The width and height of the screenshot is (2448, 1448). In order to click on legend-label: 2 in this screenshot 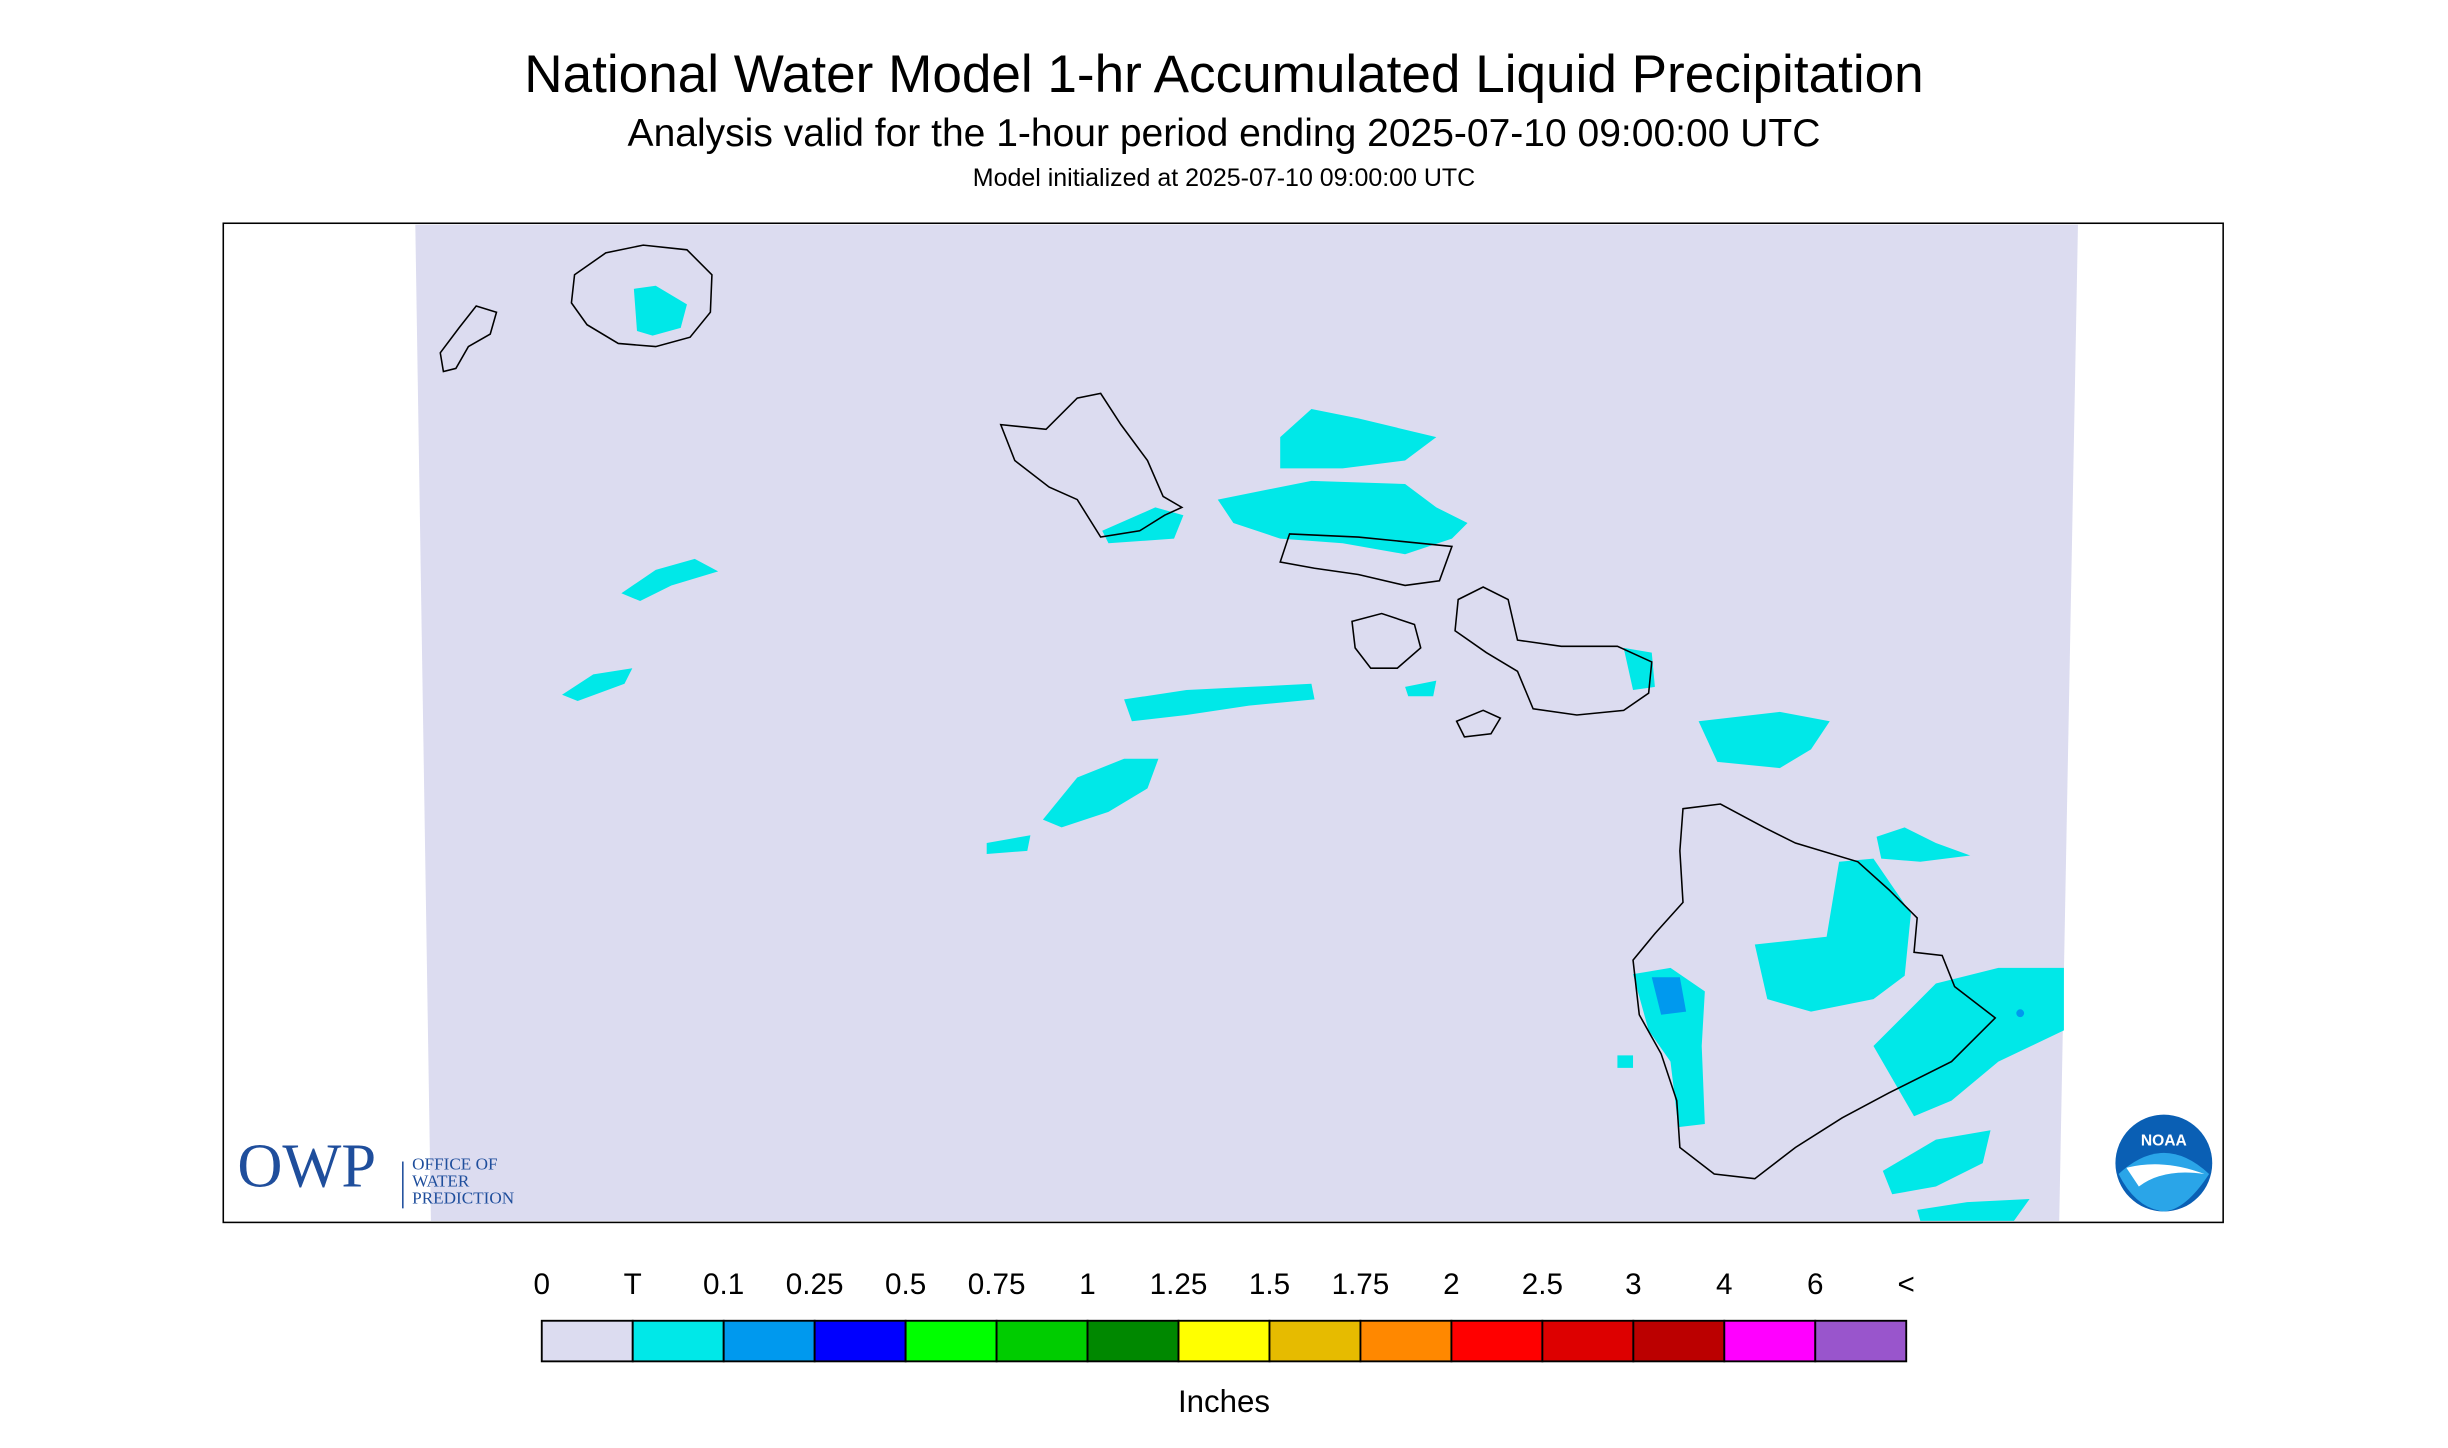, I will do `click(1451, 1284)`.